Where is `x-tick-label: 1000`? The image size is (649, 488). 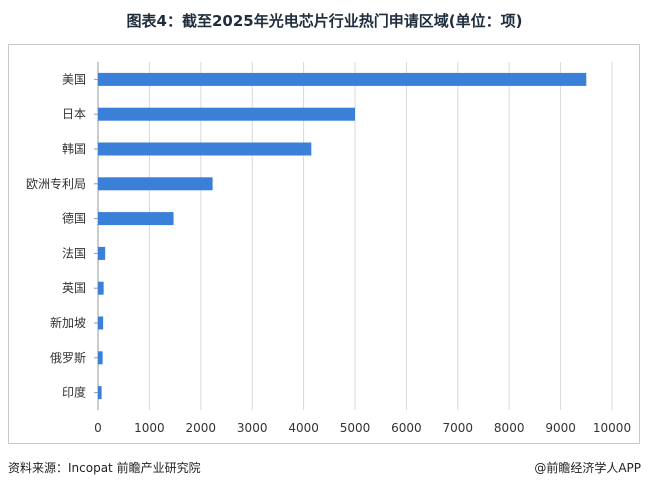
x-tick-label: 1000 is located at coordinates (149, 428).